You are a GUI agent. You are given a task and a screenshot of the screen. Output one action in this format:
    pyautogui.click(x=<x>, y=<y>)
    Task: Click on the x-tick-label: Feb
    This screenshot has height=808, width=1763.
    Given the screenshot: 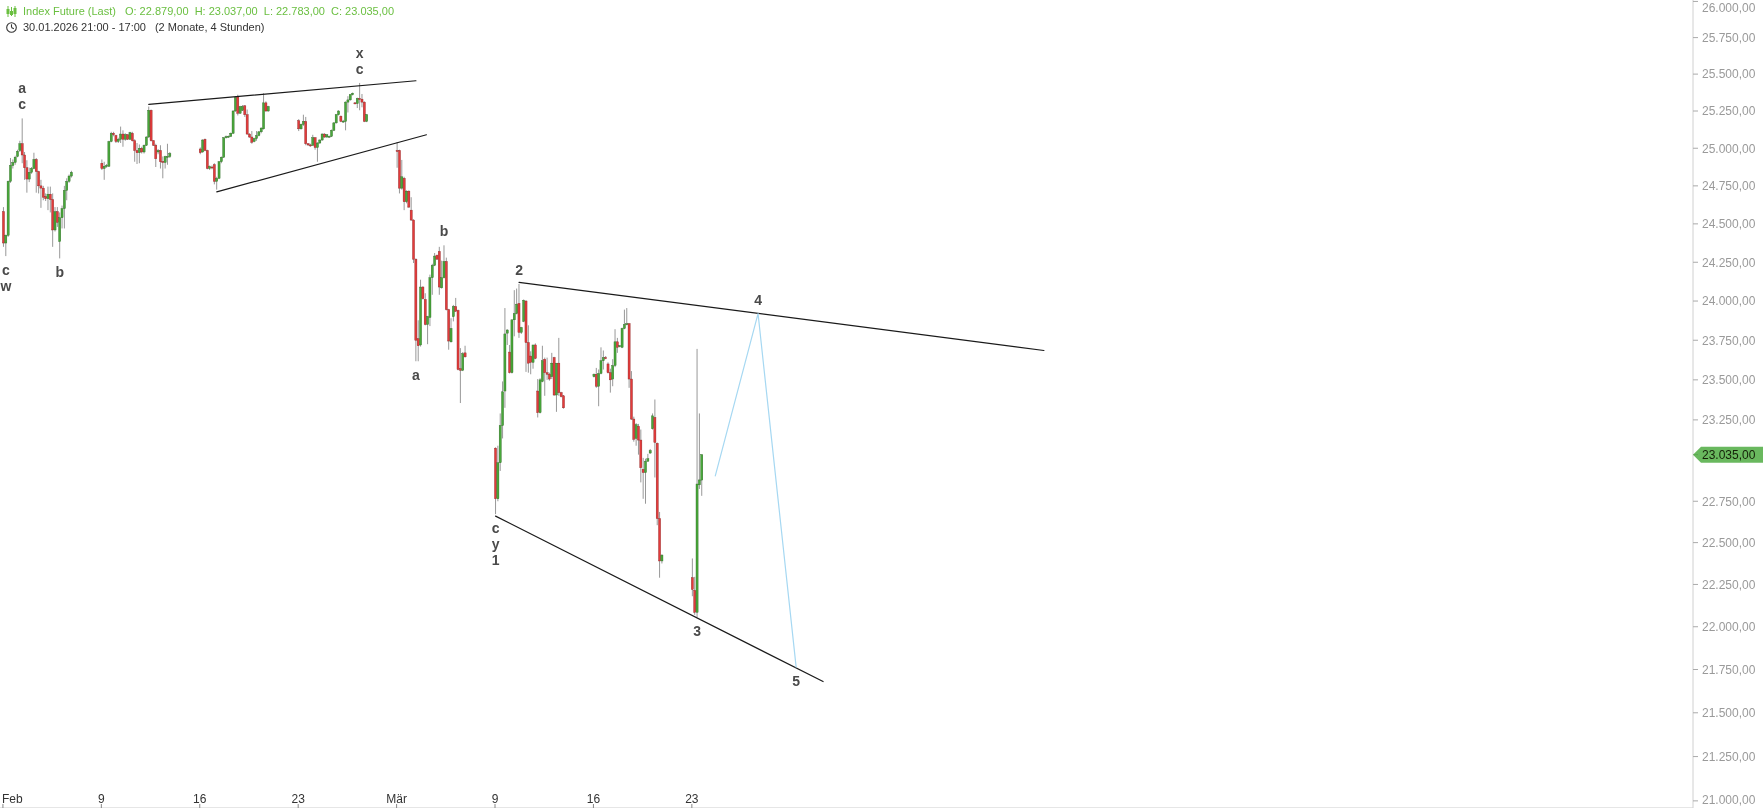 What is the action you would take?
    pyautogui.click(x=12, y=799)
    